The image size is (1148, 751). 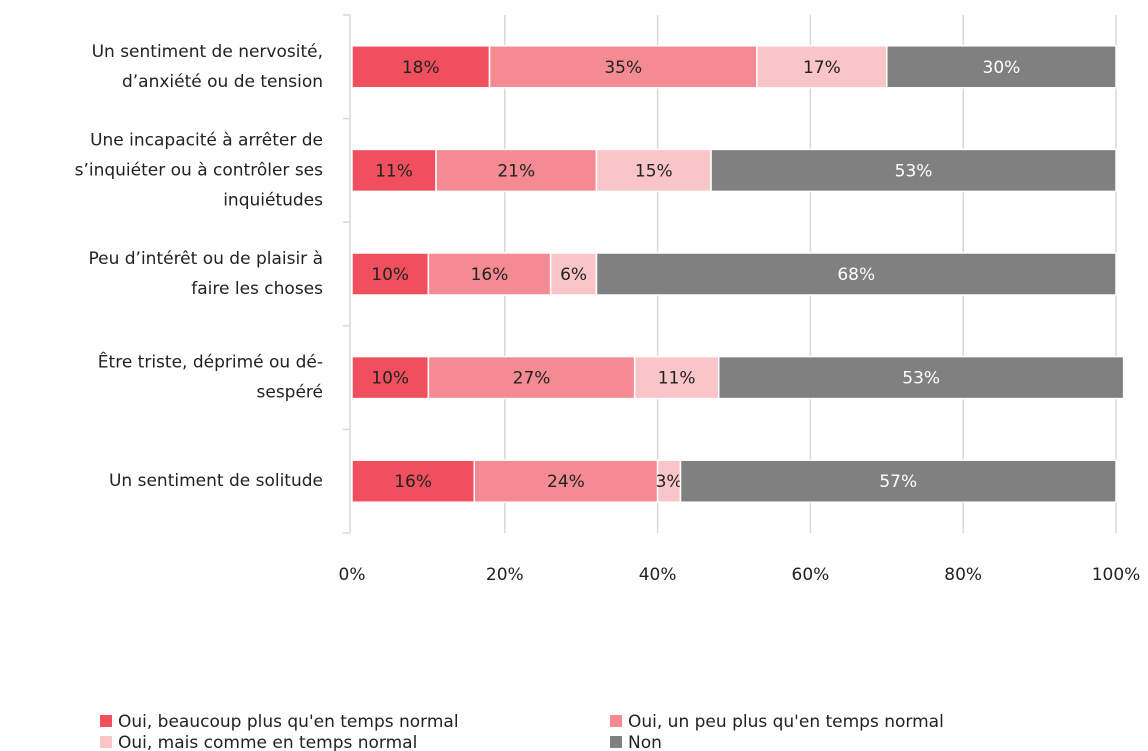 I want to click on data-label: 17%, so click(x=822, y=68).